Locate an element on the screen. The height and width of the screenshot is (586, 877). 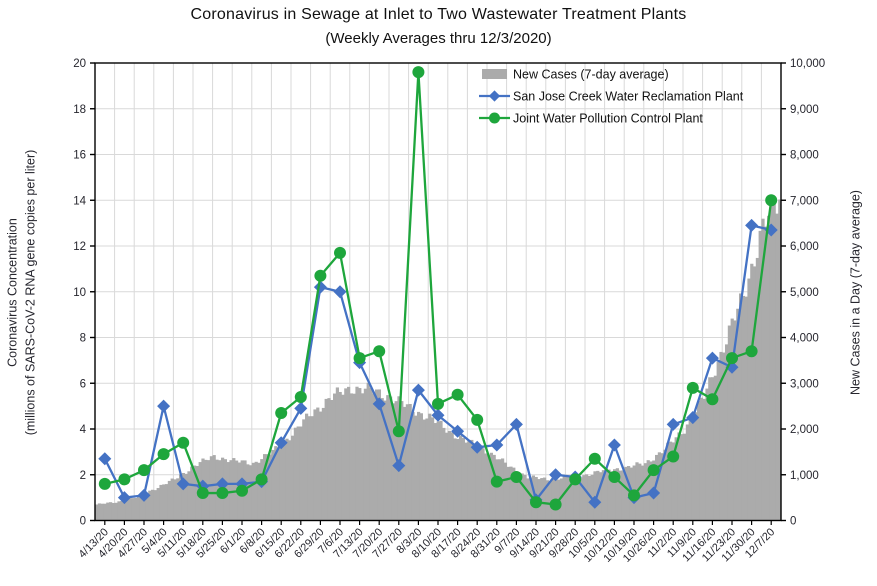
chart-subtitle: (Weekly Averages thru 12/3/2020) is located at coordinates (438, 38).